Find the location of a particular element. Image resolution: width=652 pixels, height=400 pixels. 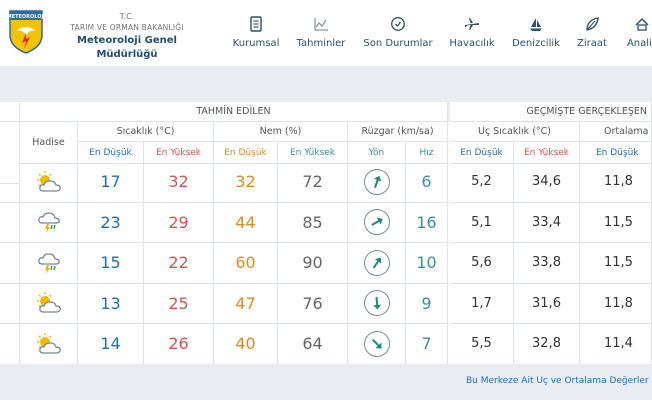

cell-tmin: 15 is located at coordinates (111, 263).